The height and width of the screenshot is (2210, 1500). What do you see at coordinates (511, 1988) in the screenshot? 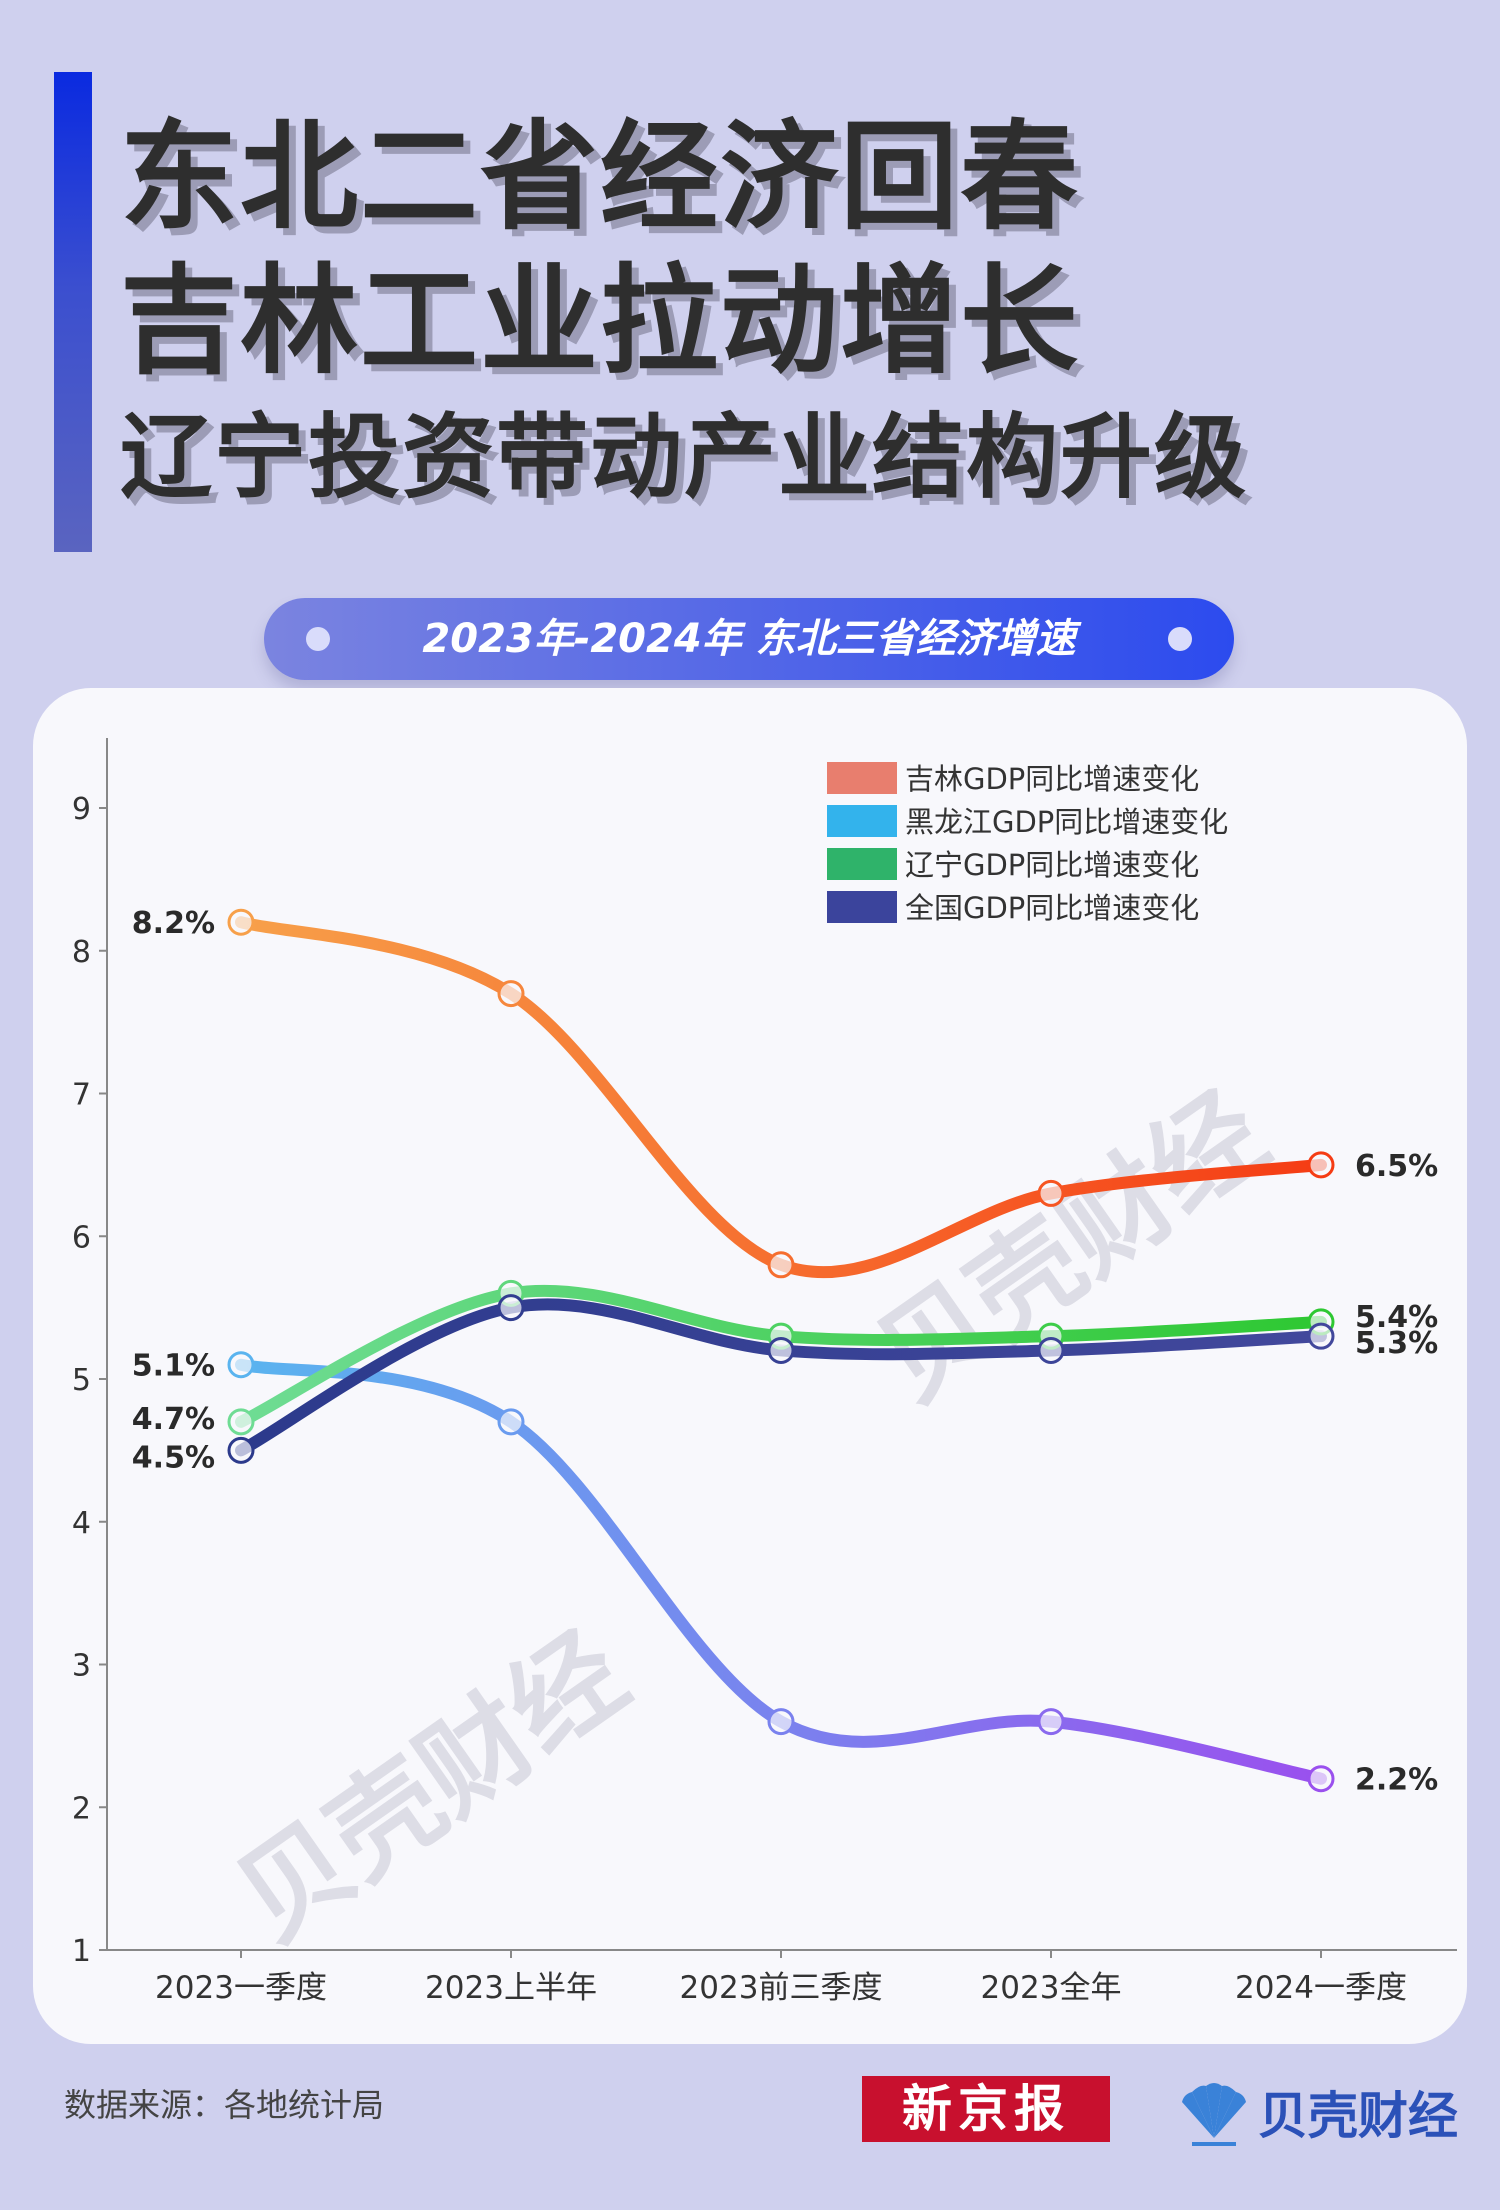
I see `x-tick-label: 2023上半年` at bounding box center [511, 1988].